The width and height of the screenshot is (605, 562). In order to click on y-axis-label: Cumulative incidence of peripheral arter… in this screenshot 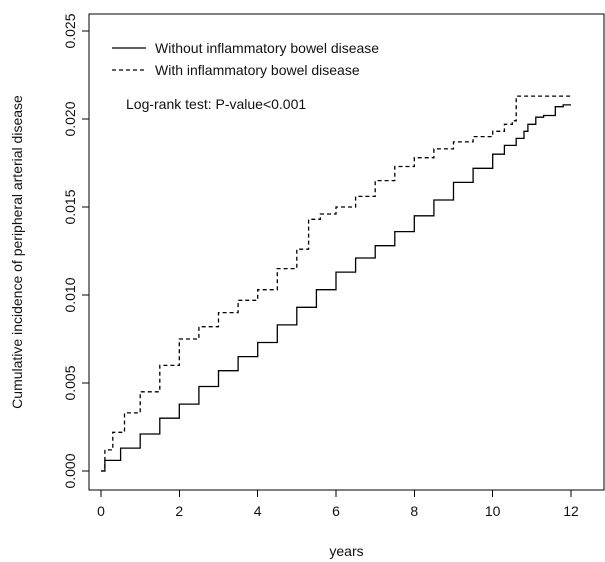, I will do `click(17, 252)`.